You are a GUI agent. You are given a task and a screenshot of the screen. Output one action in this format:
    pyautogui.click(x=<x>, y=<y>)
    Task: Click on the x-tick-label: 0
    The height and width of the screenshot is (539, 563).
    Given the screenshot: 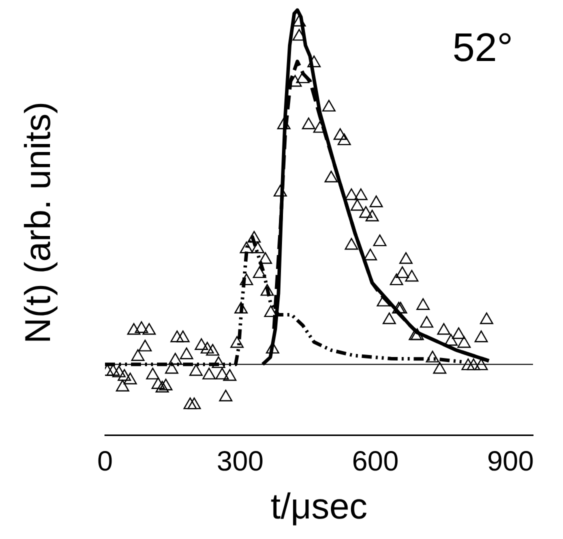 What is the action you would take?
    pyautogui.click(x=105, y=461)
    